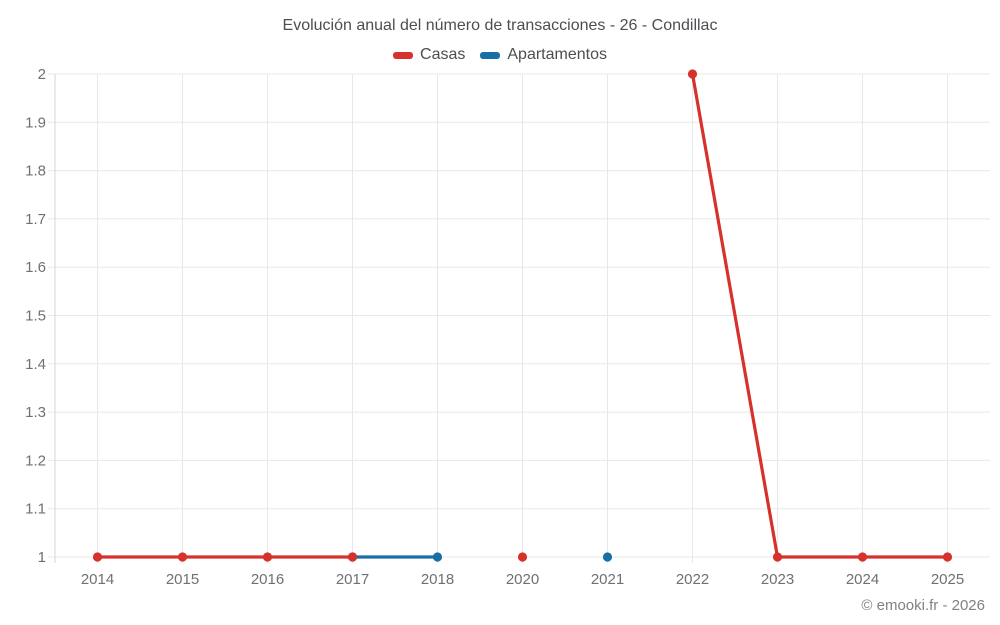  What do you see at coordinates (607, 557) in the screenshot?
I see `data-point-apartamentos-2021` at bounding box center [607, 557].